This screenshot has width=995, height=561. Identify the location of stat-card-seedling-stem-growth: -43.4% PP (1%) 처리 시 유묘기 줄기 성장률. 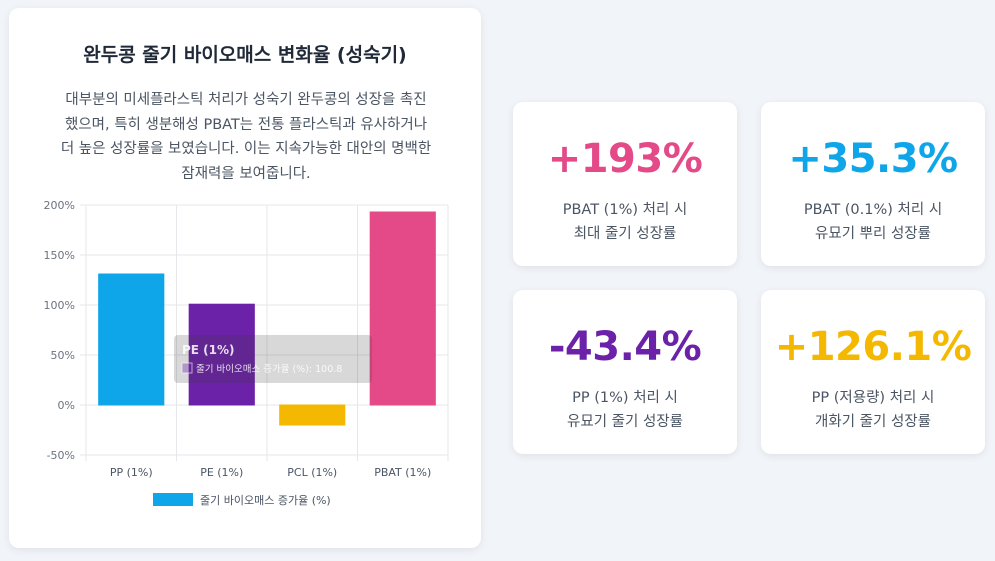
(625, 372).